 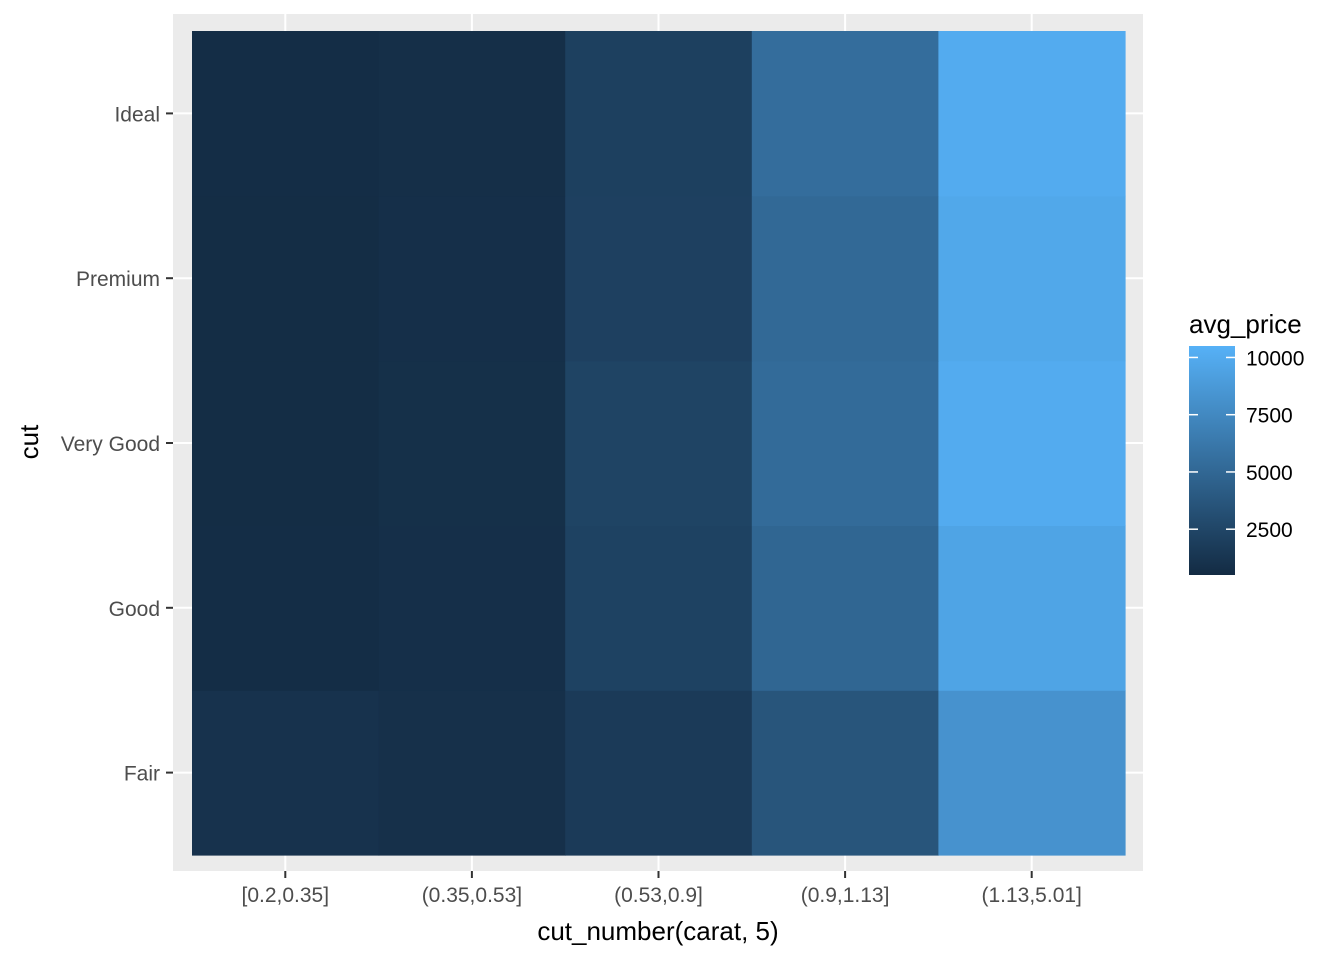 What do you see at coordinates (845, 895) in the screenshot?
I see `x-tick-label: (0.9,1.13]` at bounding box center [845, 895].